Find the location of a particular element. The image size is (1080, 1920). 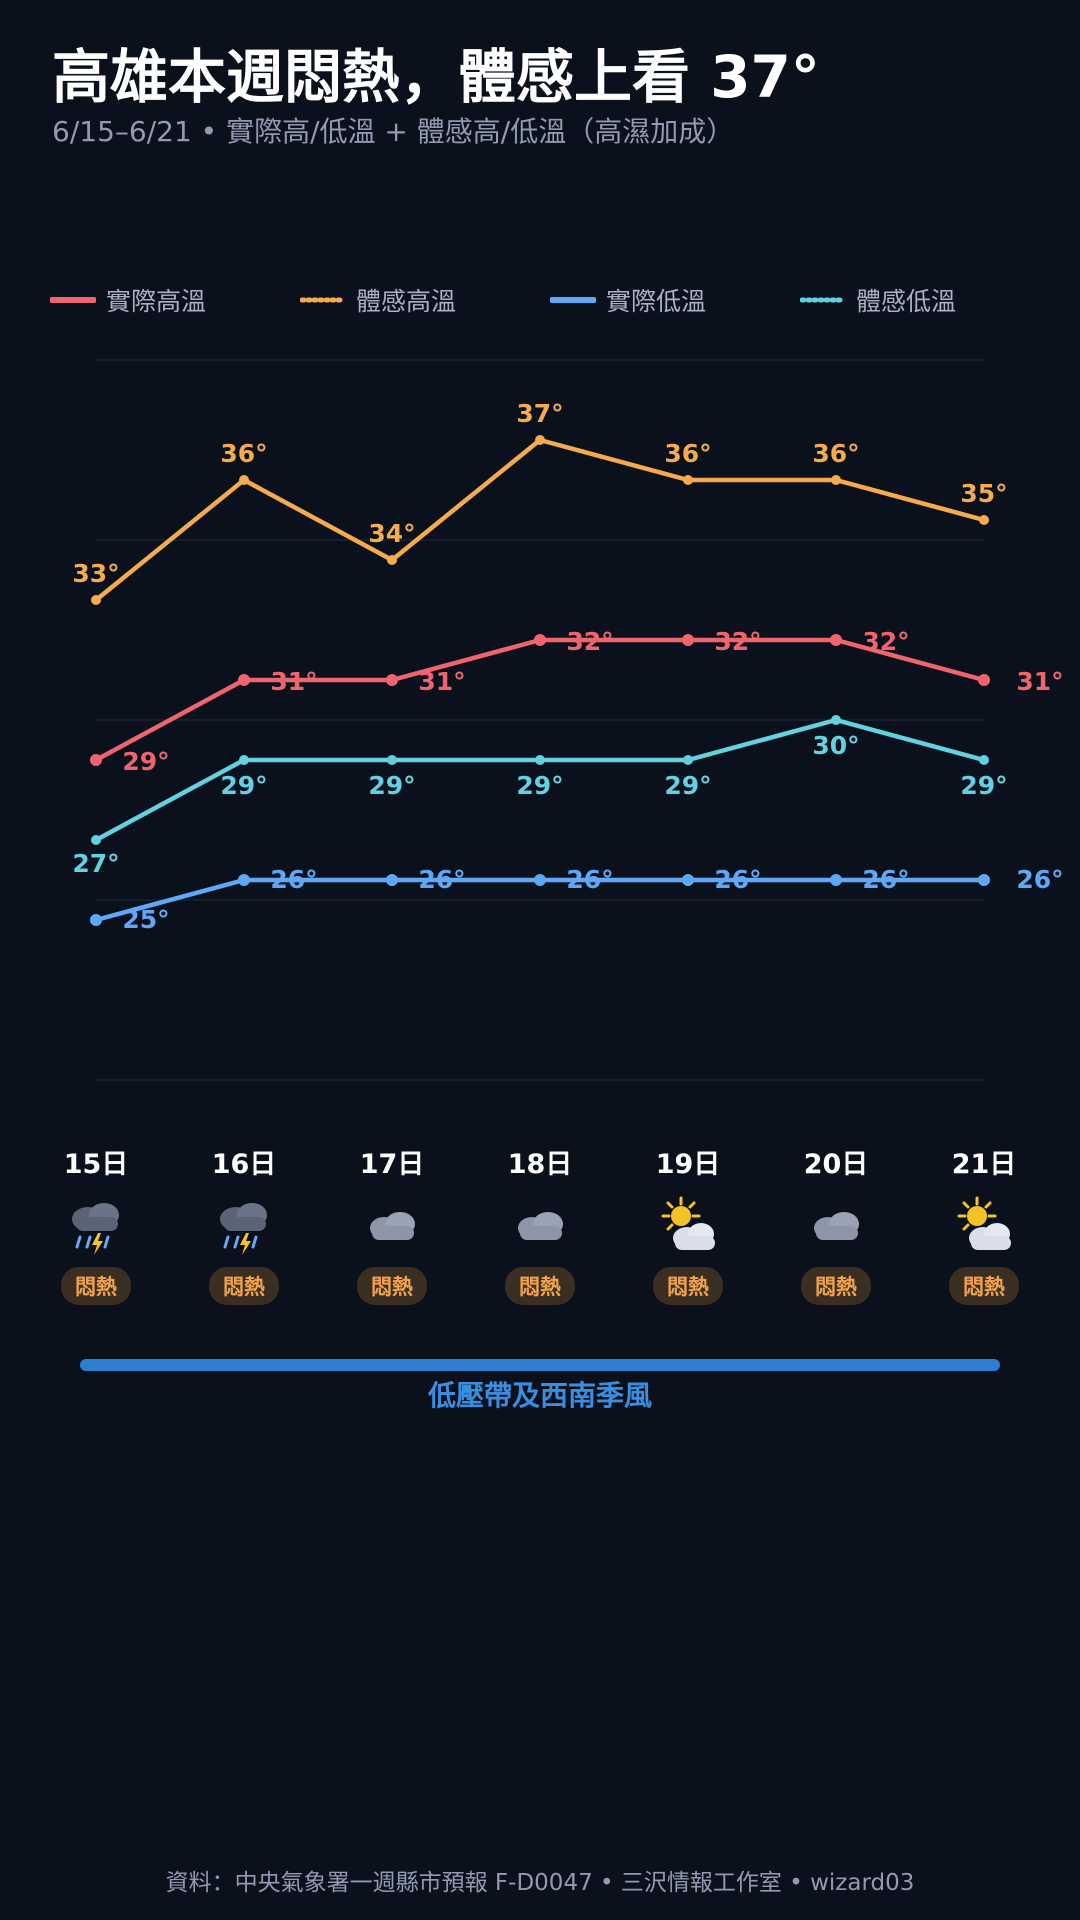

legend-swatch-feels-high is located at coordinates (323, 300).